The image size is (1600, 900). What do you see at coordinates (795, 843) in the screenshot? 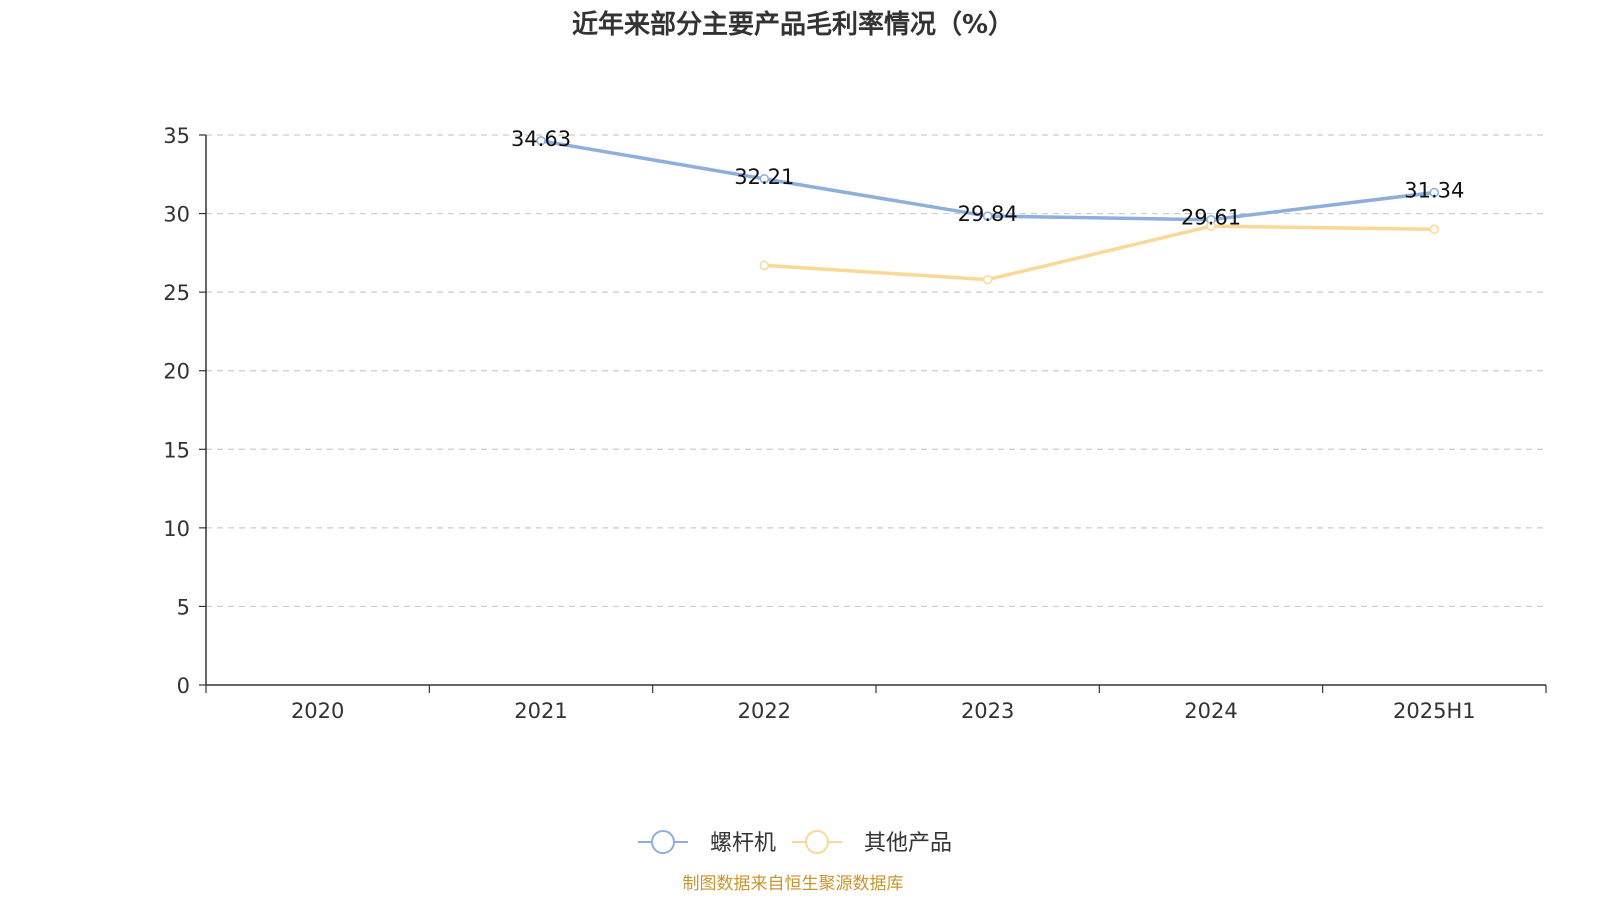
I see `legend: 螺杆机 其他产品` at bounding box center [795, 843].